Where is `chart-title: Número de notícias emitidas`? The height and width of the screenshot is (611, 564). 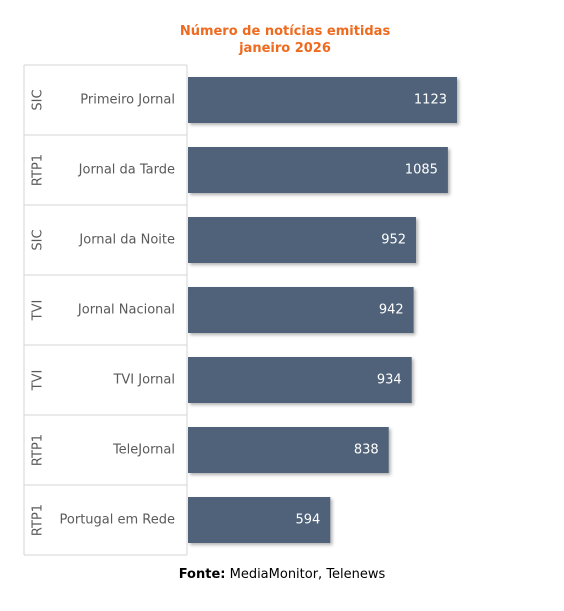
chart-title: Número de notícias emitidas is located at coordinates (285, 31).